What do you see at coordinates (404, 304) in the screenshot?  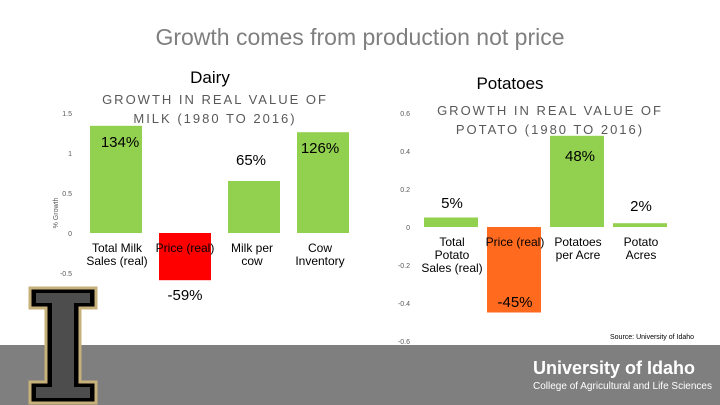 I see `potato-ytick-label: -0.4` at bounding box center [404, 304].